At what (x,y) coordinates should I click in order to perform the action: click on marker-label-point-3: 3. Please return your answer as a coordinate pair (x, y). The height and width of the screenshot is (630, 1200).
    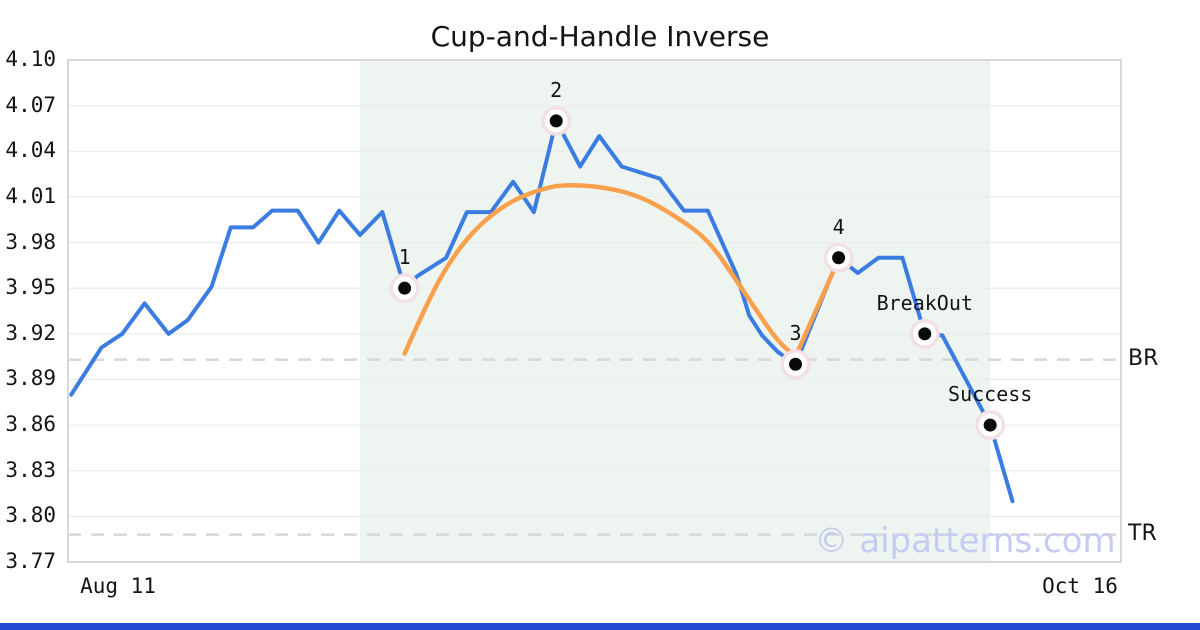
    Looking at the image, I should click on (795, 333).